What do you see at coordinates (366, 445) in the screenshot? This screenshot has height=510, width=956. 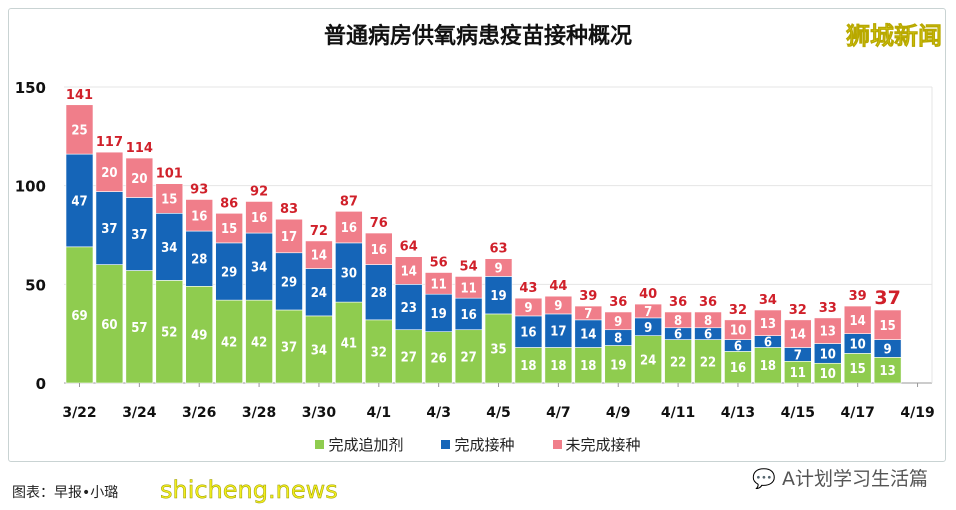 I see `legend-label: 完成追加剂` at bounding box center [366, 445].